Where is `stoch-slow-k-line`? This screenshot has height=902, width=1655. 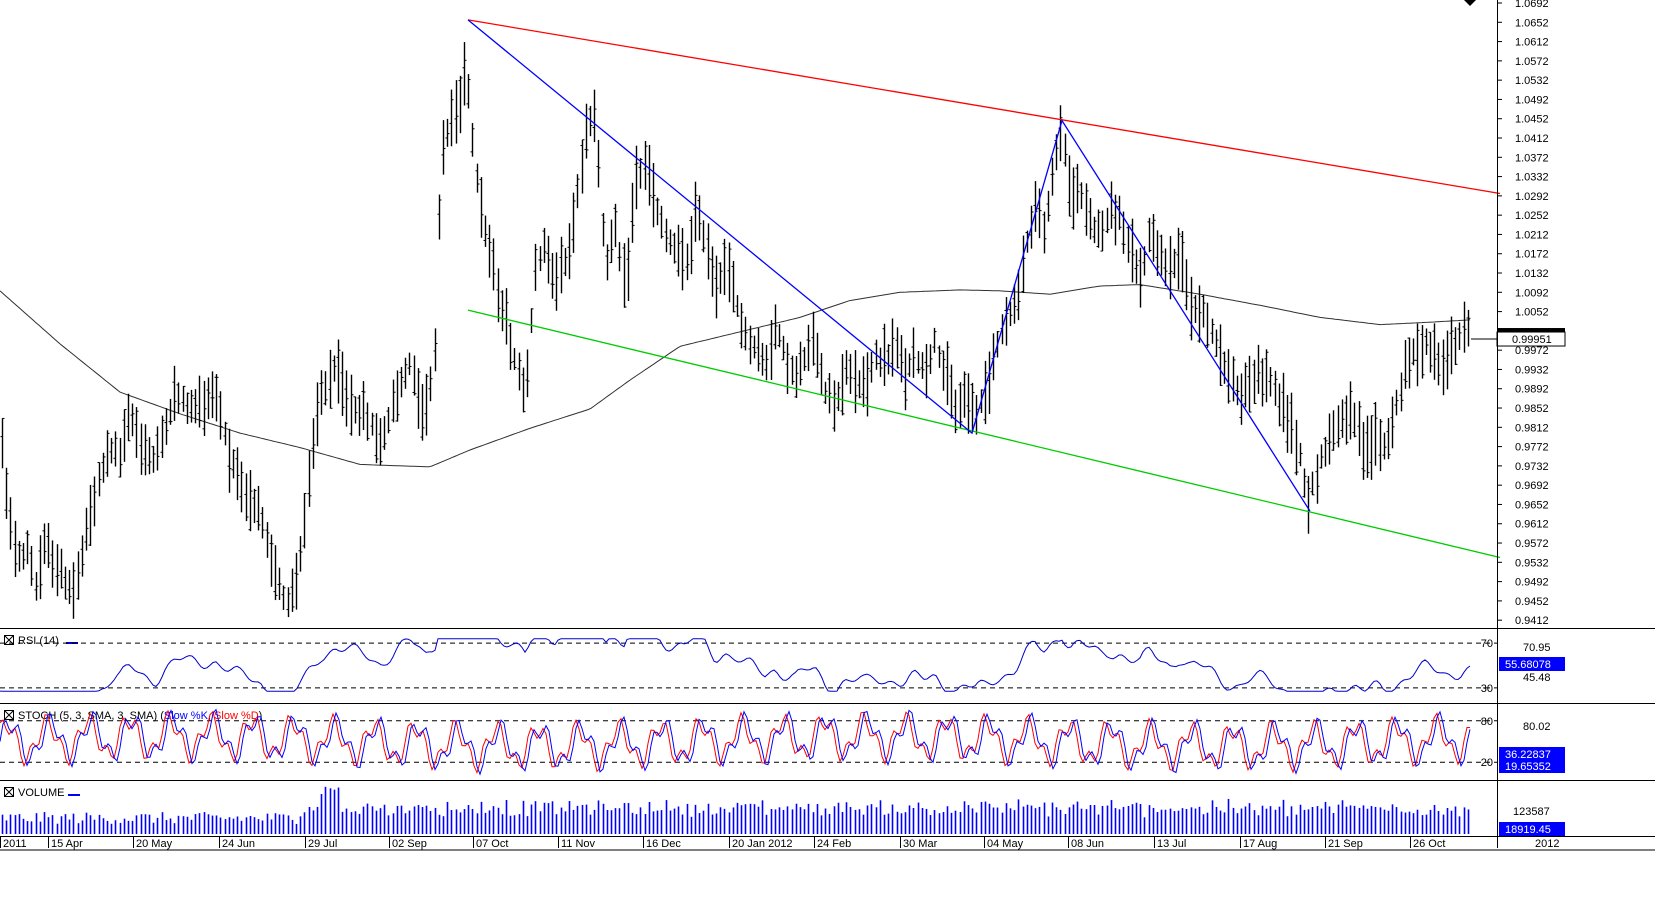 stoch-slow-k-line is located at coordinates (735, 742).